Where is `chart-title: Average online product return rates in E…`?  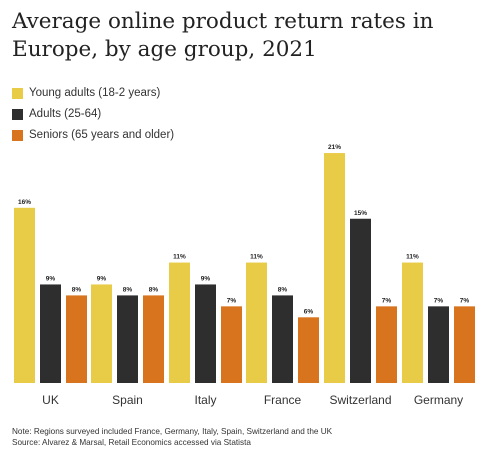 chart-title: Average online product return rates in E… is located at coordinates (223, 35).